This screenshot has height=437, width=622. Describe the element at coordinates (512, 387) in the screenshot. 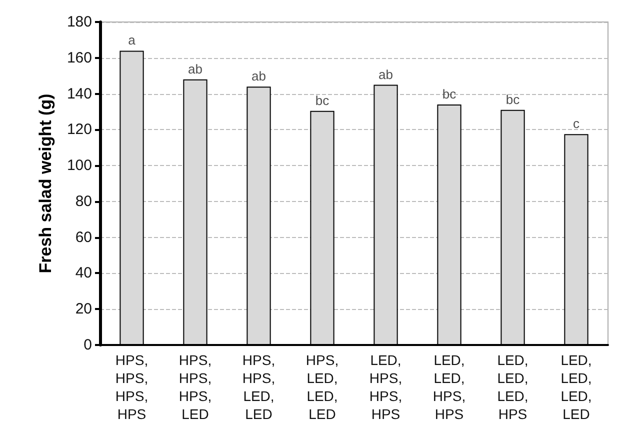

I see `x-tick-label: LED, LED, LED, HPS` at that location.